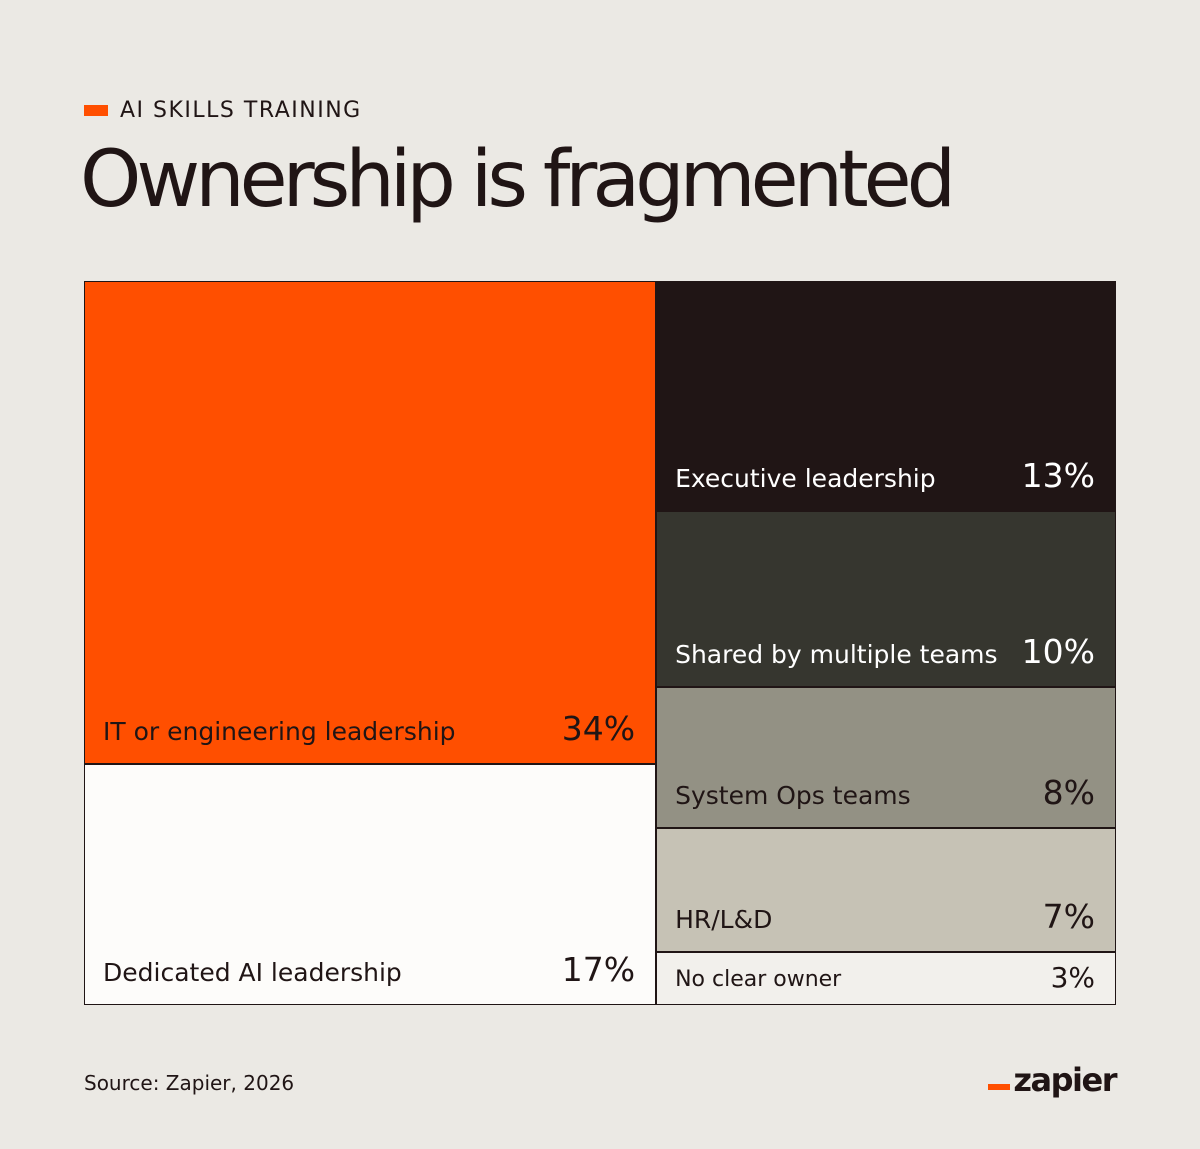 The image size is (1200, 1149). Describe the element at coordinates (805, 478) in the screenshot. I see `cell-label: Executive leadership` at that location.